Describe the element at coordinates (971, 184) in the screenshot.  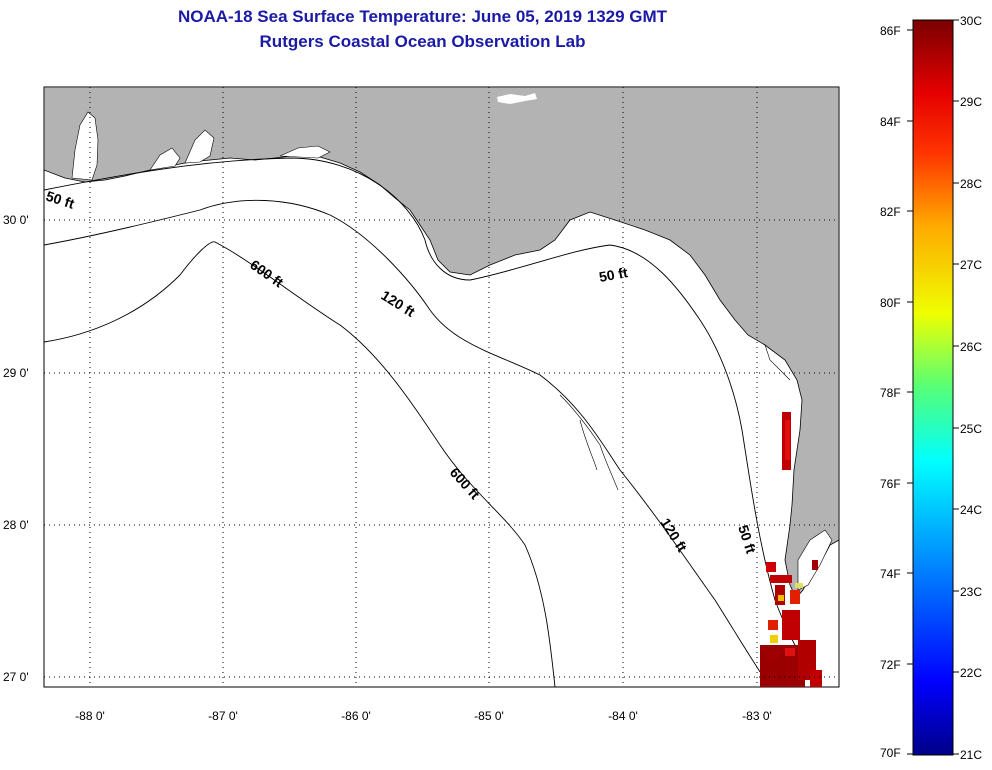
I see `colorbar-c-label: 28C` at that location.